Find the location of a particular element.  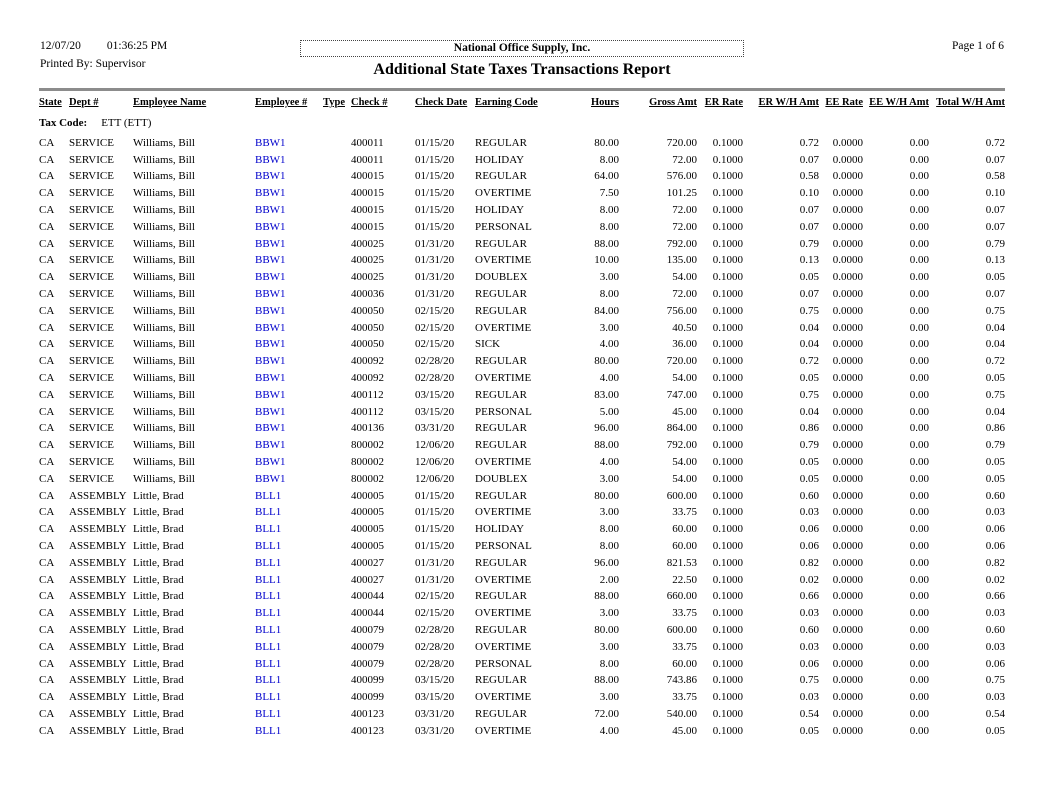

col-header-hours: Hours is located at coordinates (604, 102).